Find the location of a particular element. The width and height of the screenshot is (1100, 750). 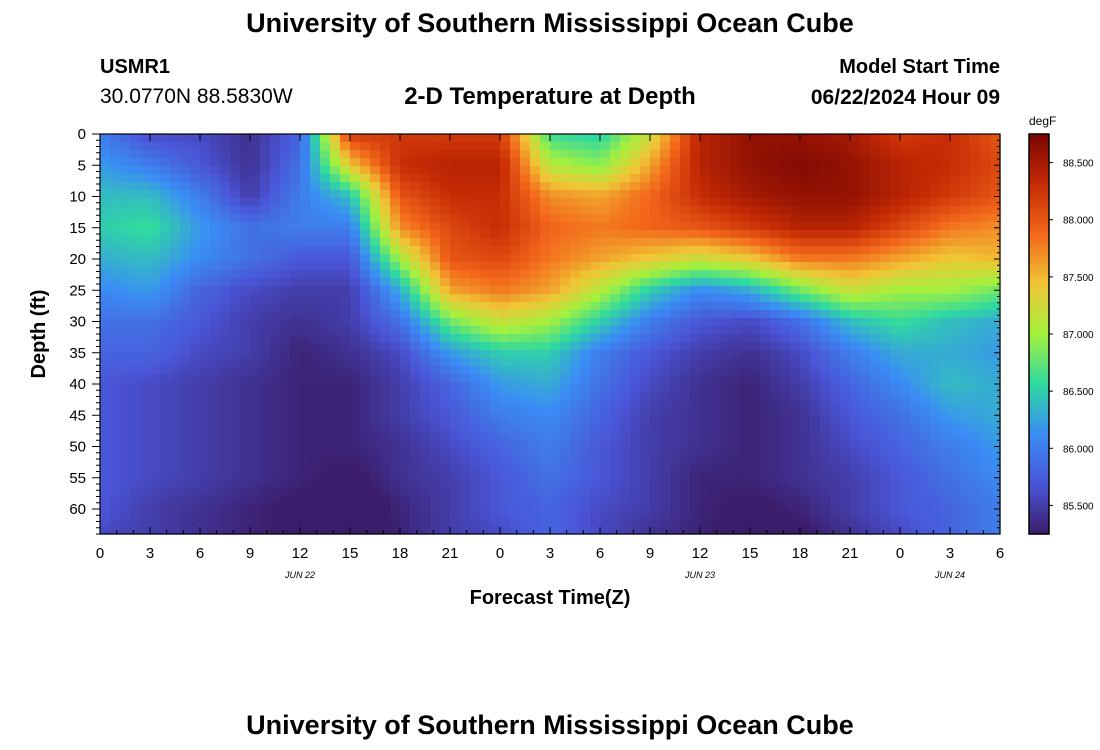

y-tick-label: 0 is located at coordinates (82, 134).